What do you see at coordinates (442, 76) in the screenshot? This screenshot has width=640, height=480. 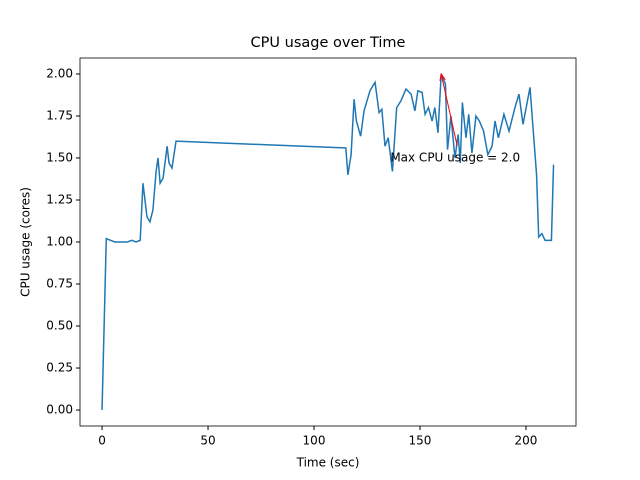 I see `annotation-arrowhead` at bounding box center [442, 76].